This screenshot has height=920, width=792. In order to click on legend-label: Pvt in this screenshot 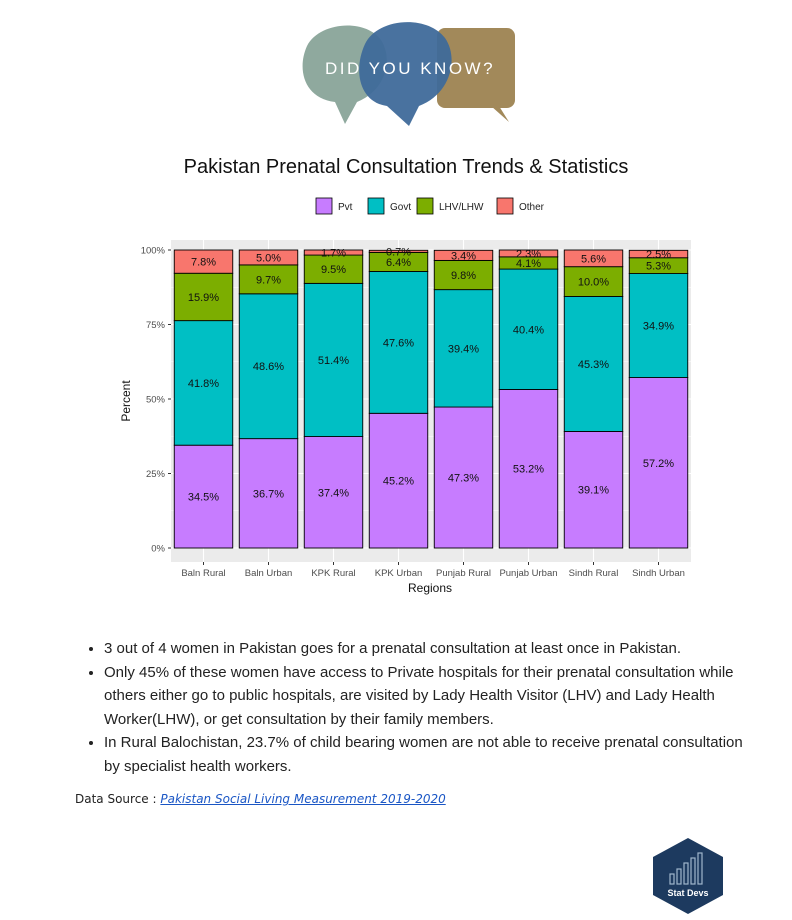, I will do `click(345, 207)`.